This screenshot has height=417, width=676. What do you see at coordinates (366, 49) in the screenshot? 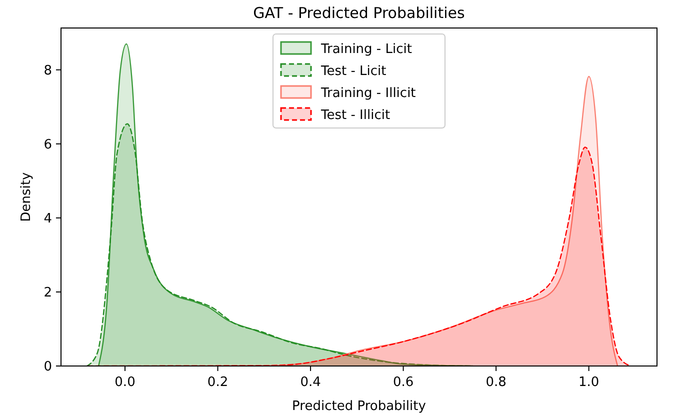
I see `legend-label: Training - Licit` at bounding box center [366, 49].